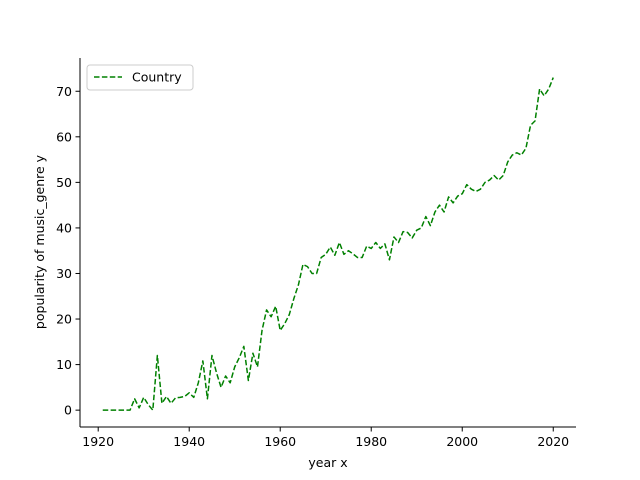 This screenshot has width=640, height=480. What do you see at coordinates (325, 438) in the screenshot?
I see `x-axis-ticks: 1920 1940 1960 1980 2000 2020` at bounding box center [325, 438].